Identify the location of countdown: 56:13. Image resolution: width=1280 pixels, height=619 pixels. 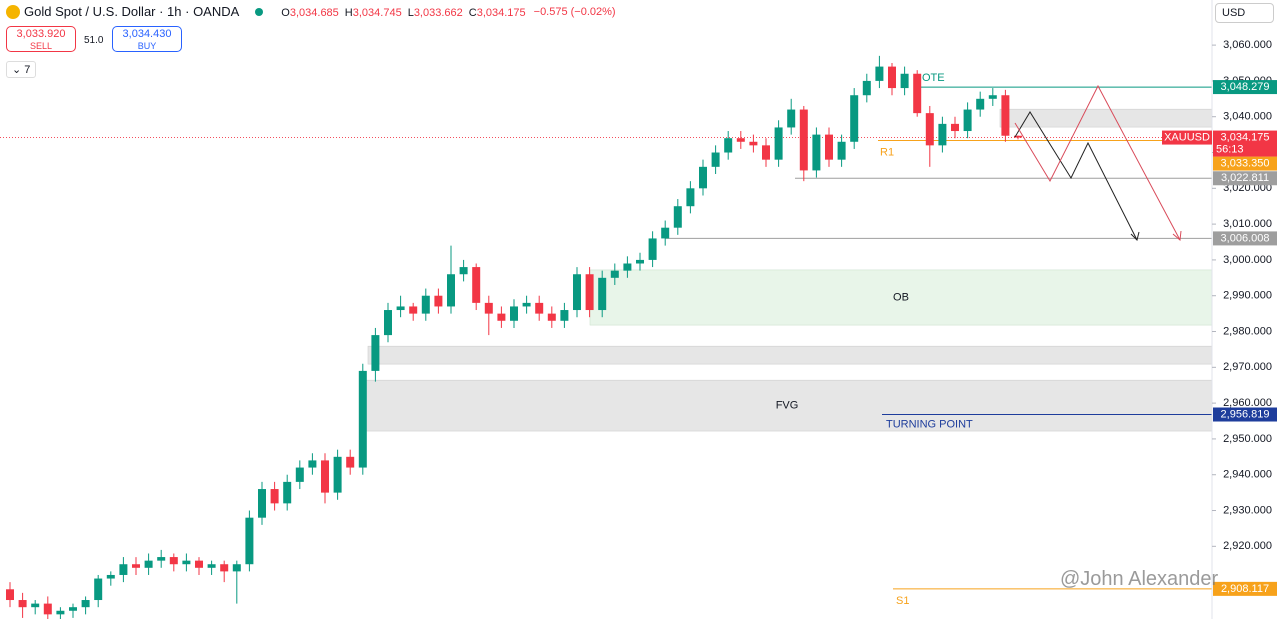
(1230, 149).